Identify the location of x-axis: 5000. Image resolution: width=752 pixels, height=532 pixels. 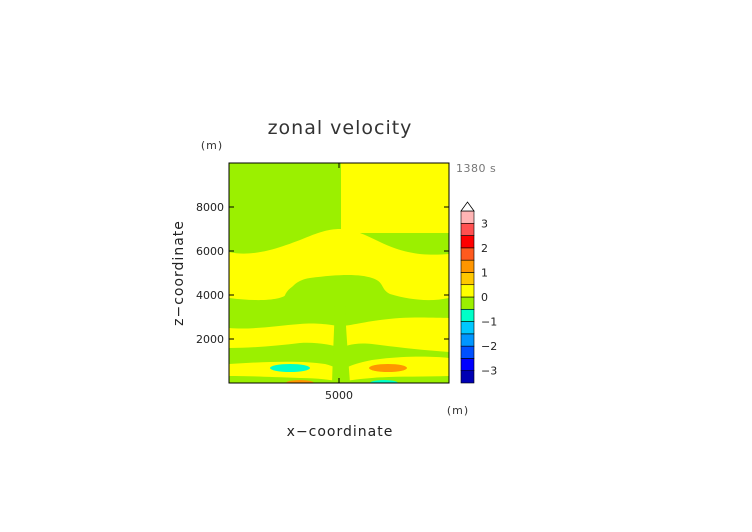
(339, 282).